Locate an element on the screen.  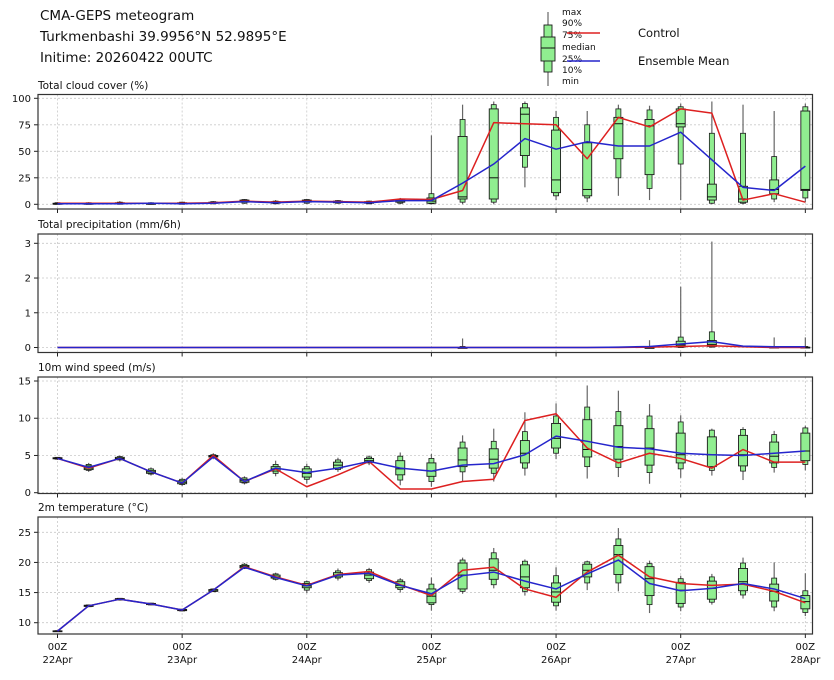
legend-label-10: 10% is located at coordinates (572, 71).